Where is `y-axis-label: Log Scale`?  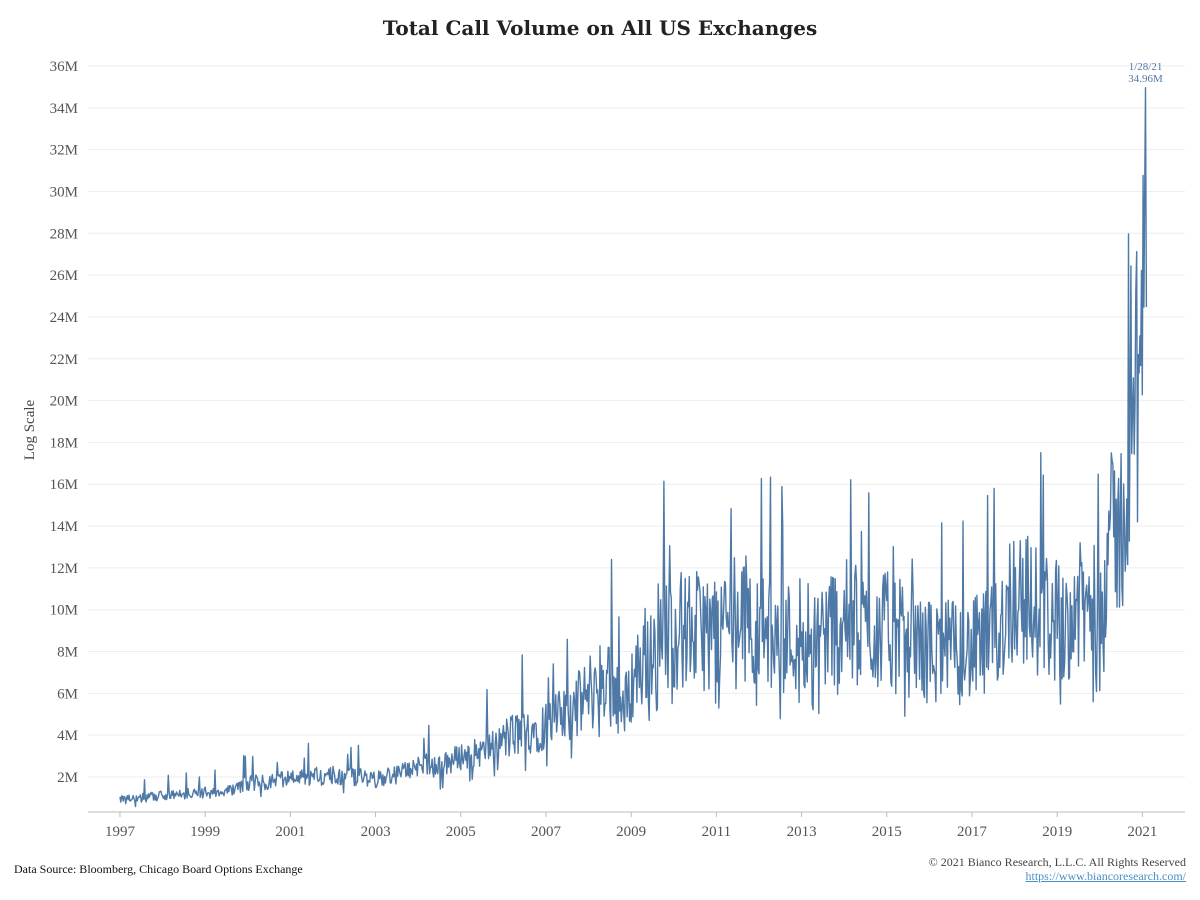
y-axis-label: Log Scale is located at coordinates (30, 429).